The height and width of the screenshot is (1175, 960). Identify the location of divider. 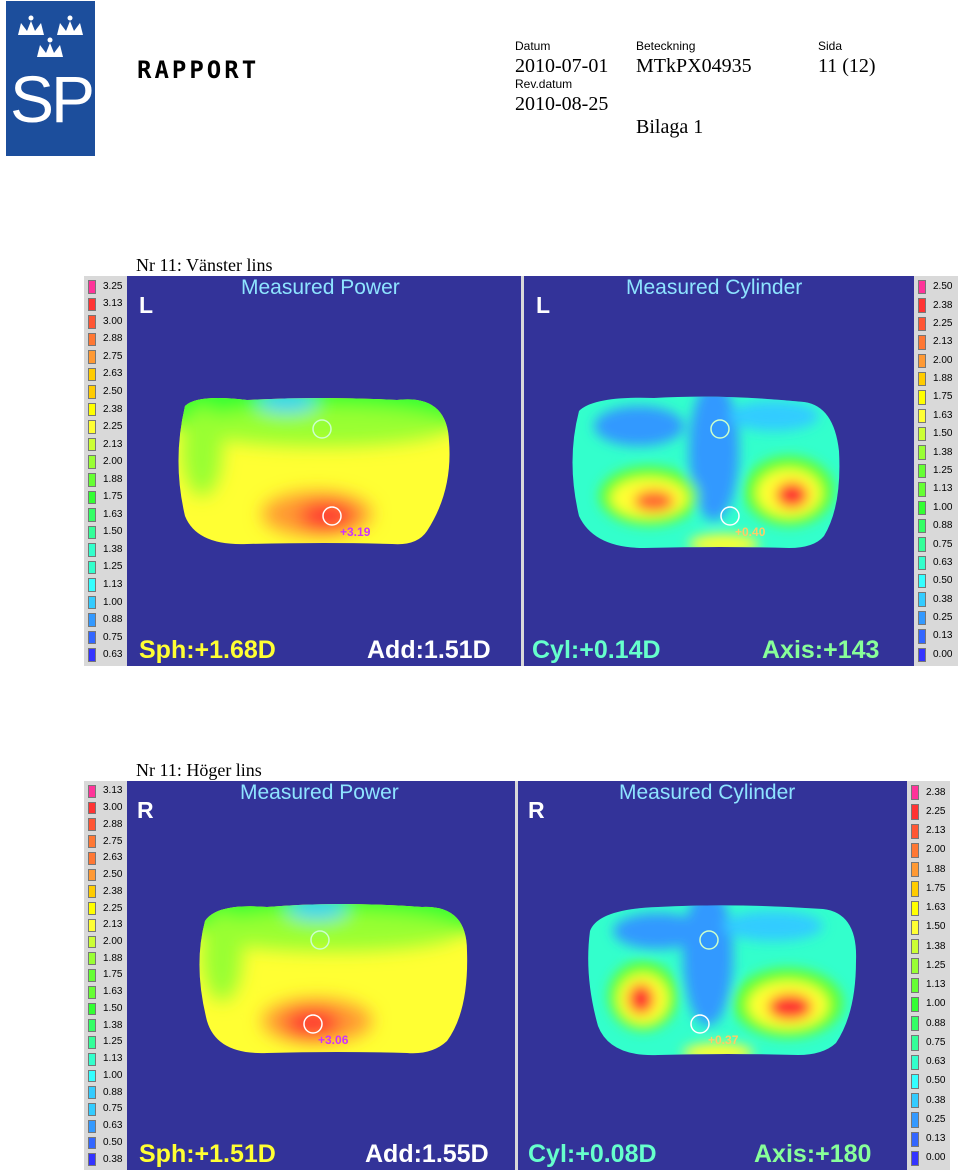
(522, 471).